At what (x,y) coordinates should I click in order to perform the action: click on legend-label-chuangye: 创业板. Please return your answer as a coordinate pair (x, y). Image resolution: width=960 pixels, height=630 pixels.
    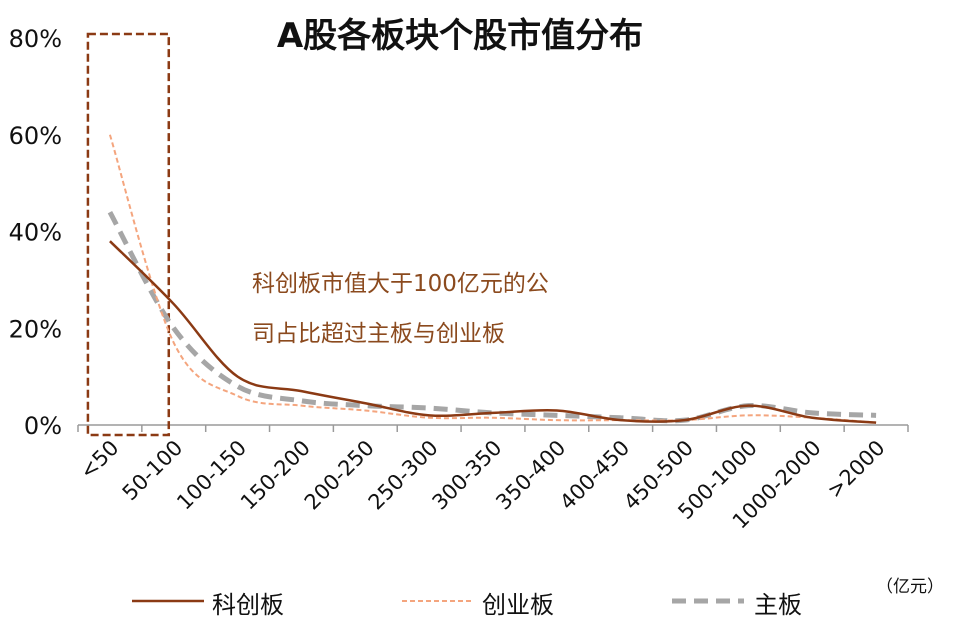
    Looking at the image, I should click on (518, 605).